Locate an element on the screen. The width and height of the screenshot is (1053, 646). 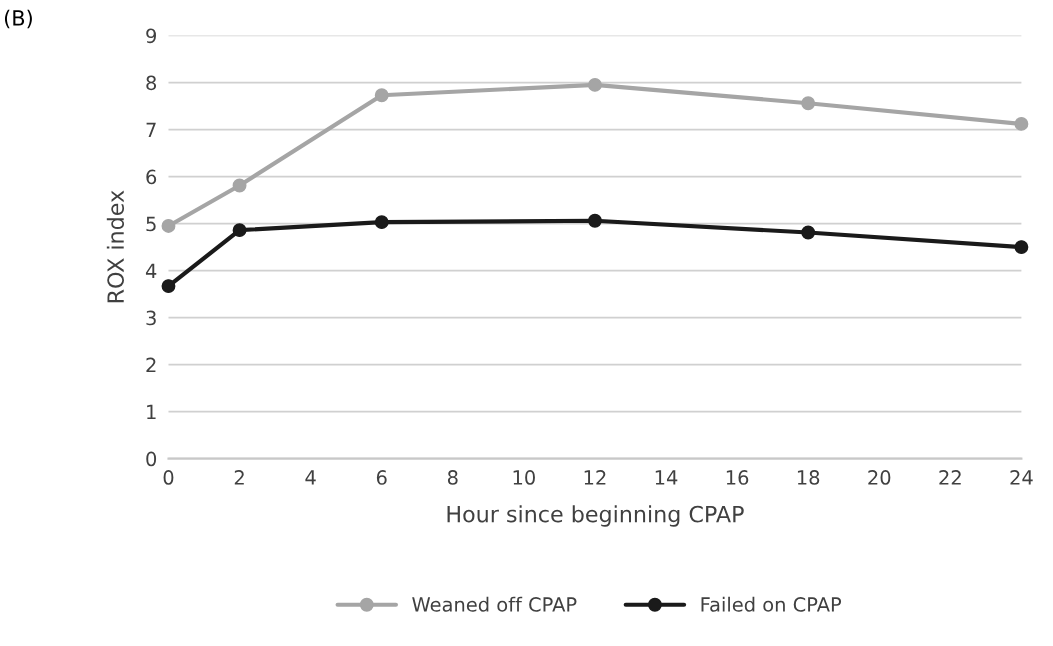
x-tick-label: 16 is located at coordinates (737, 477).